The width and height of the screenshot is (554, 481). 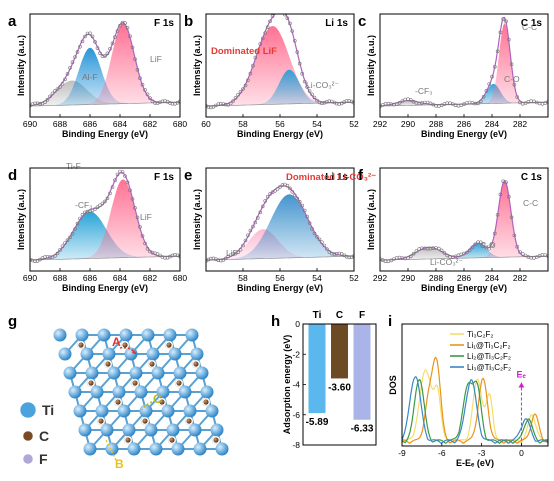 I want to click on panel-letter-e: e, so click(x=188, y=175).